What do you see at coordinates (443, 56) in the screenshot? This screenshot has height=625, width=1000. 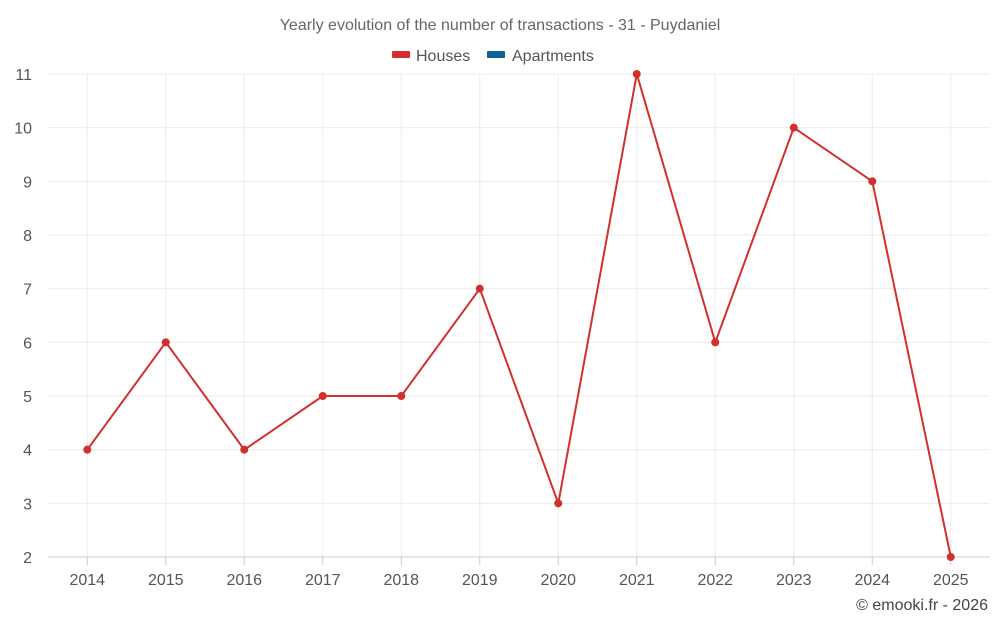 I see `legend-label-houses: Houses` at bounding box center [443, 56].